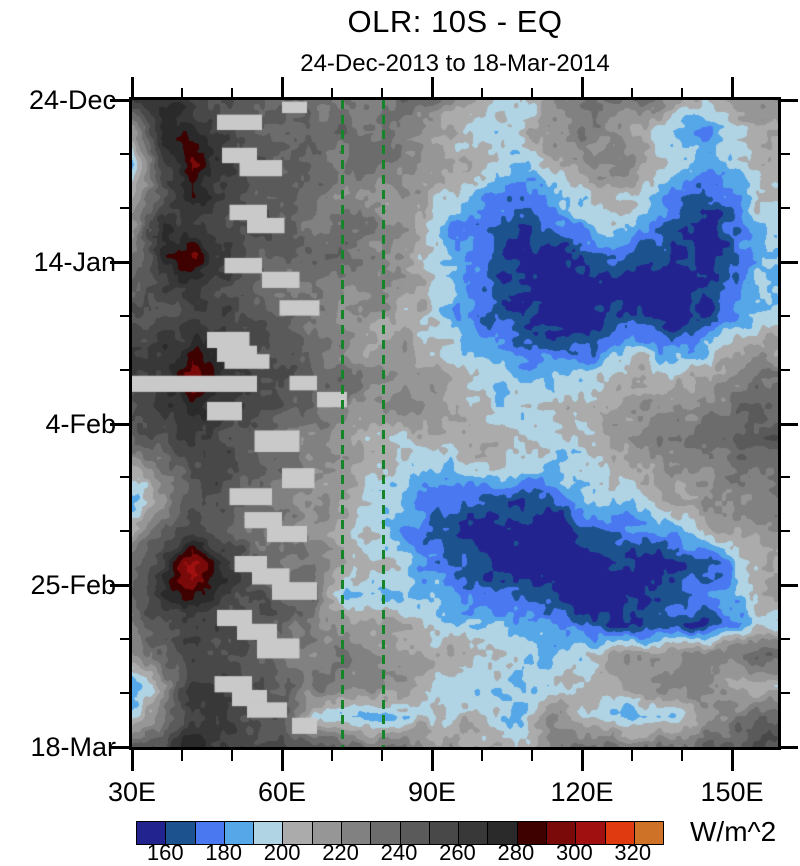 This screenshot has height=866, width=800. What do you see at coordinates (80, 423) in the screenshot?
I see `y-axis-label: 4-Feb` at bounding box center [80, 423].